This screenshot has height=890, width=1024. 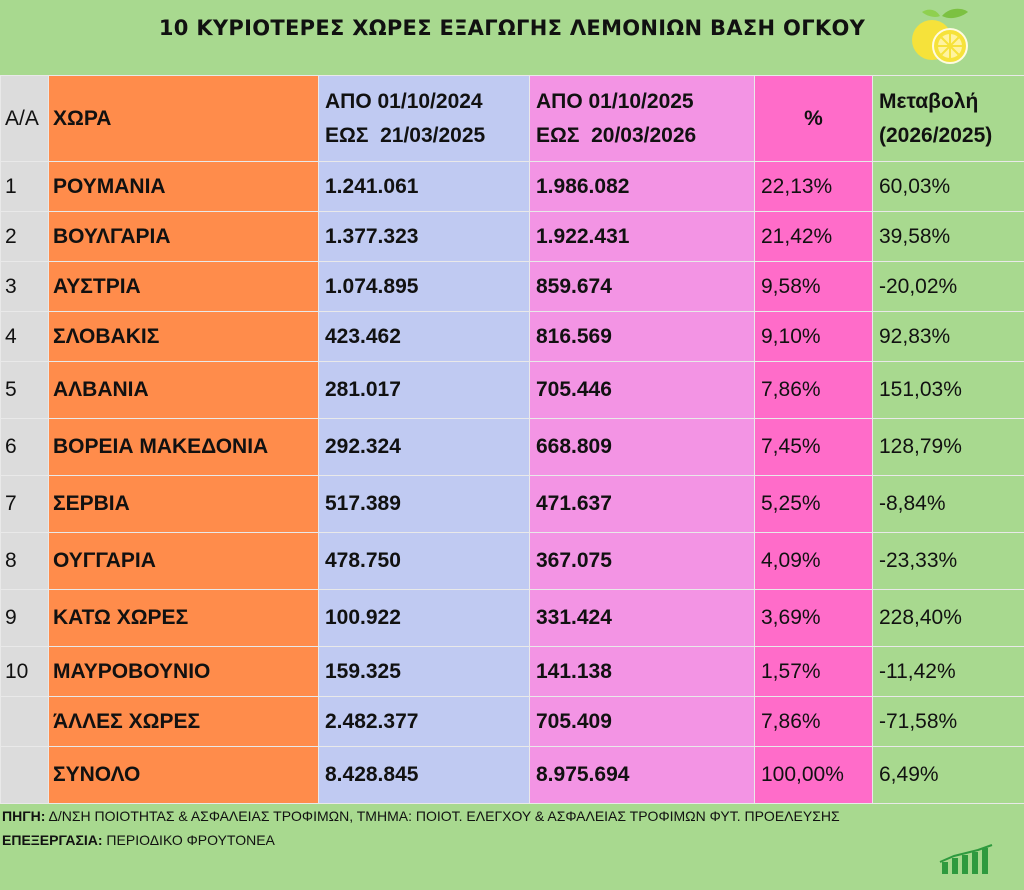 I want to click on header-share: %, so click(x=813, y=118).